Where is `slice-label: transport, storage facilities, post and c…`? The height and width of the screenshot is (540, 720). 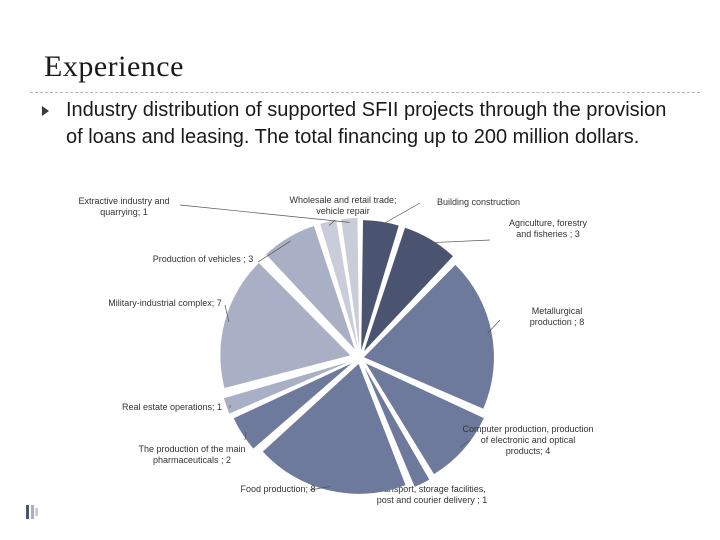 slice-label: transport, storage facilities, post and c… is located at coordinates (432, 494).